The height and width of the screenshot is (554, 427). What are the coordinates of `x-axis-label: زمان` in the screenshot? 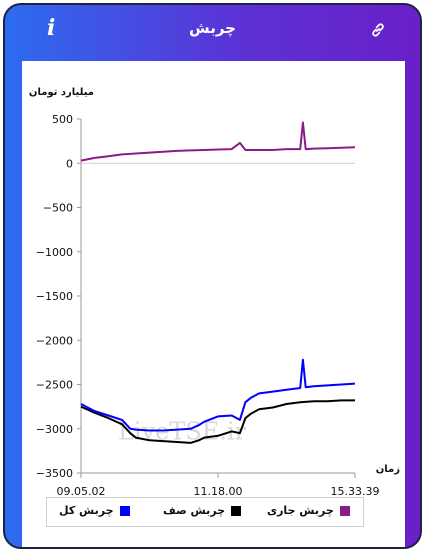 It's located at (388, 469).